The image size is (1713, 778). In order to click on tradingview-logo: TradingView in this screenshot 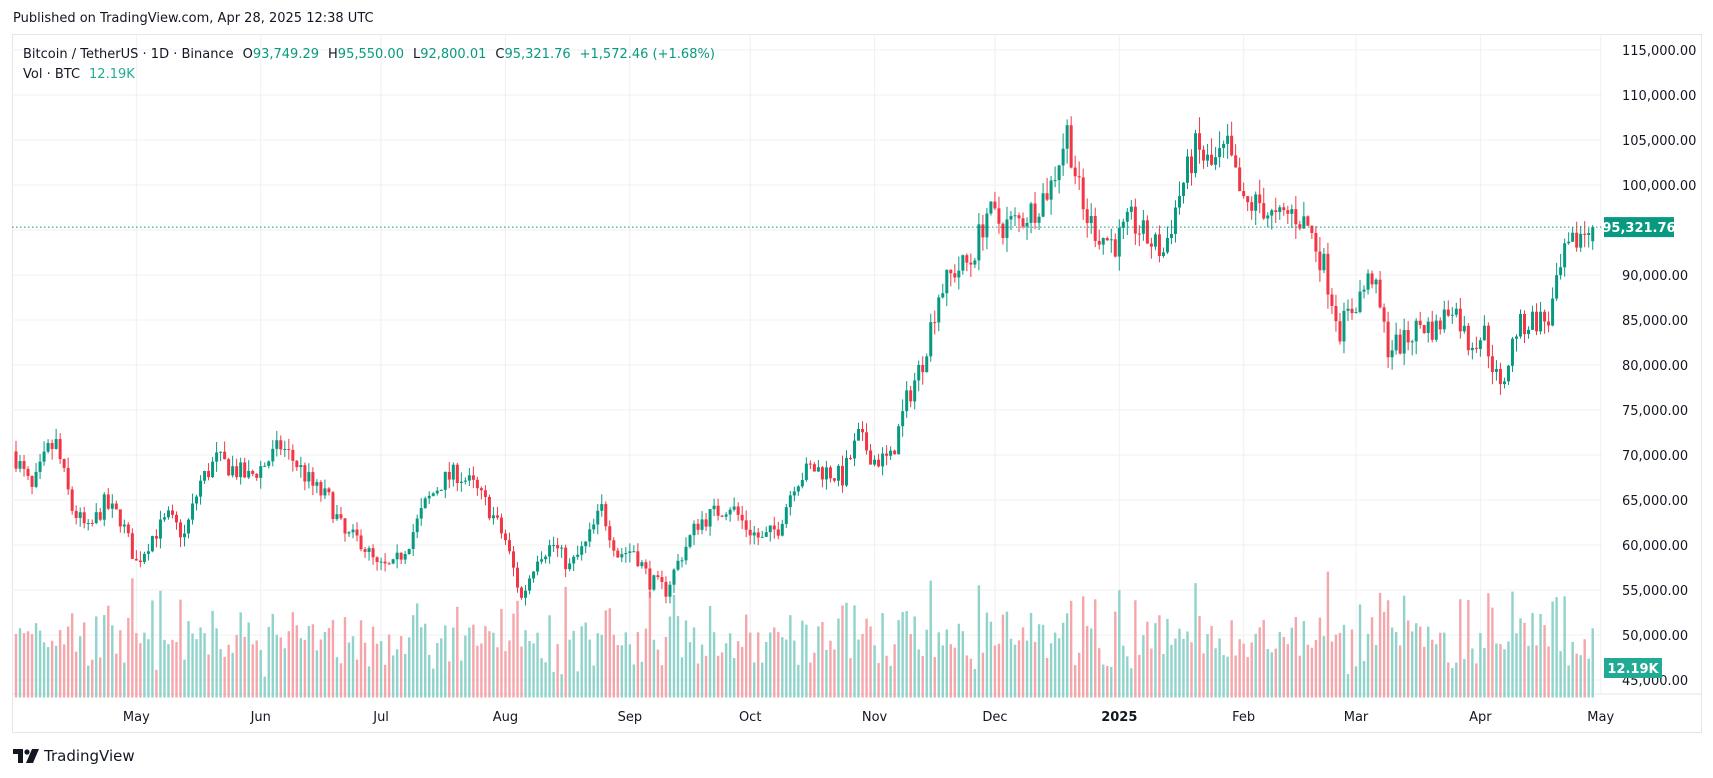, I will do `click(74, 756)`.